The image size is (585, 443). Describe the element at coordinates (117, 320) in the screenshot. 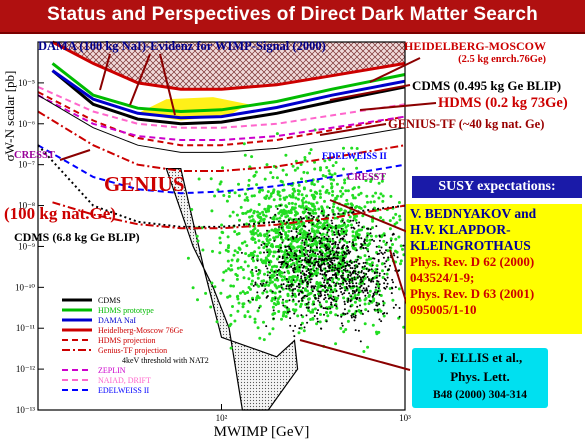

I see `legend-label: DAMA NaI` at that location.